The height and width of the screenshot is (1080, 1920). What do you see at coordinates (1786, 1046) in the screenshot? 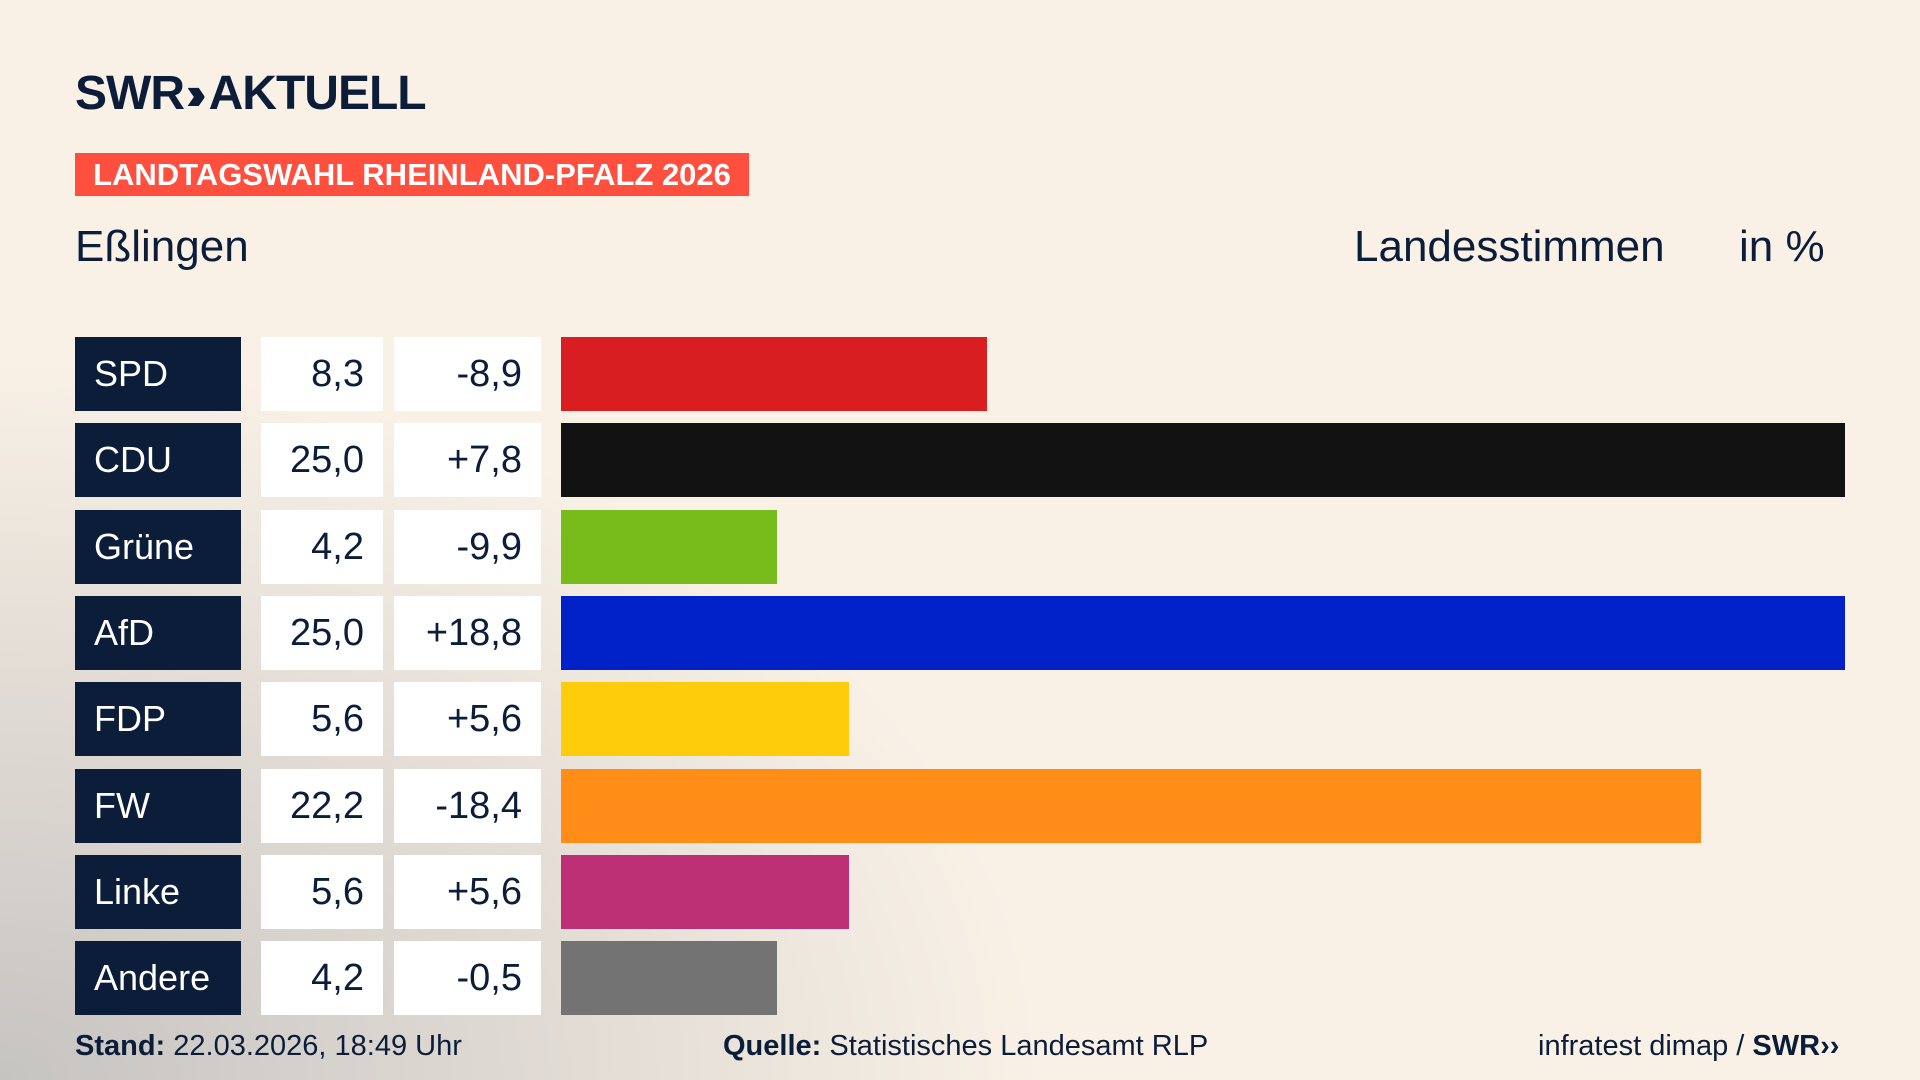
I see `swr-small-logo: SWR` at bounding box center [1786, 1046].